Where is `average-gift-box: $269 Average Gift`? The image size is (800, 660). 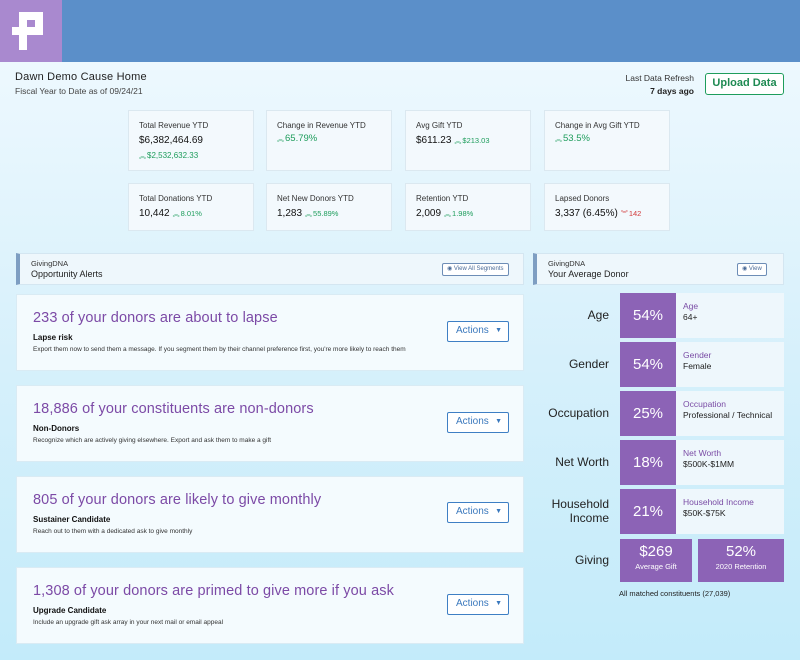 average-gift-box: $269 Average Gift is located at coordinates (656, 560).